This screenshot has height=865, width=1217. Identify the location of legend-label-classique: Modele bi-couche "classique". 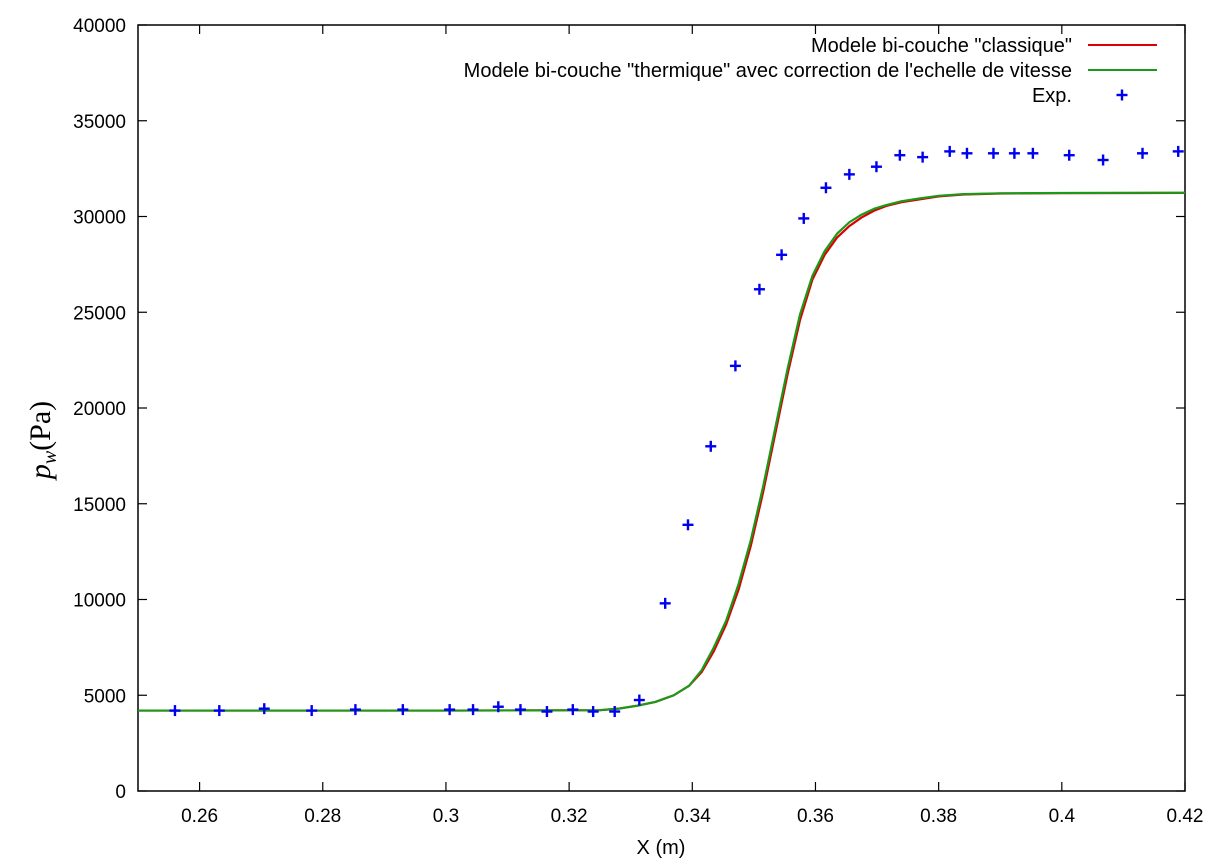
(941, 46).